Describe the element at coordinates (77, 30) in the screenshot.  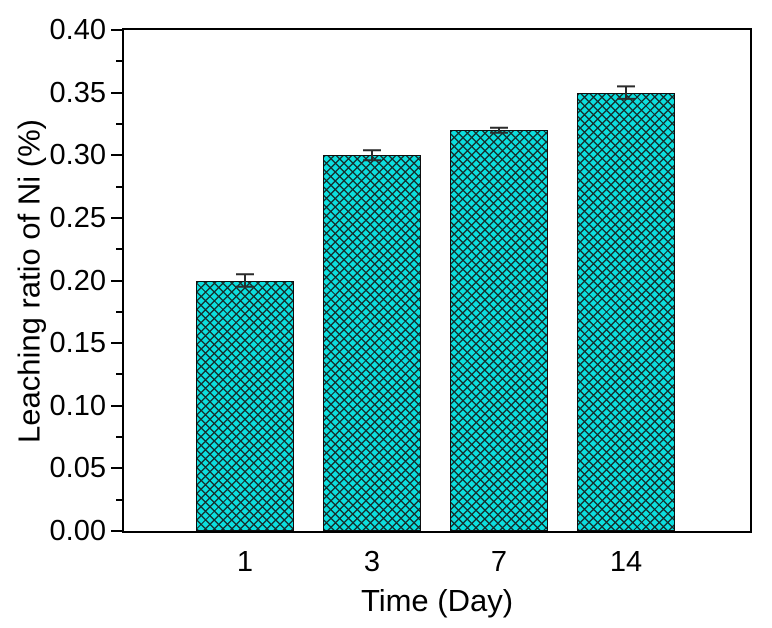
I see `y-tick-label: 0.40` at that location.